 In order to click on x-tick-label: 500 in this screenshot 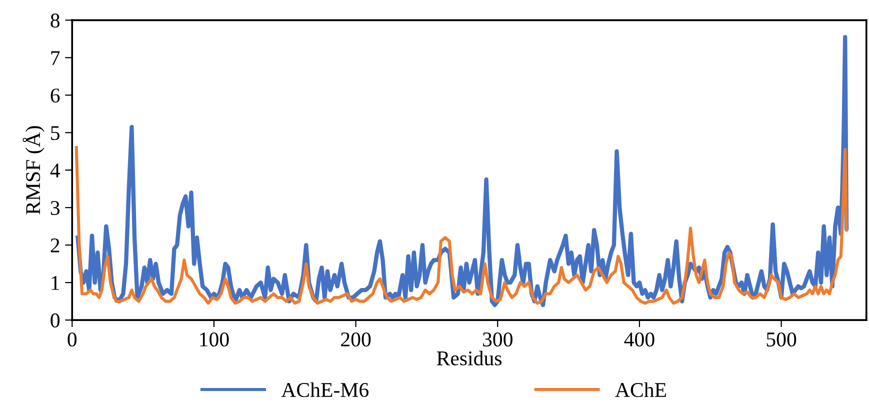, I will do `click(781, 339)`.